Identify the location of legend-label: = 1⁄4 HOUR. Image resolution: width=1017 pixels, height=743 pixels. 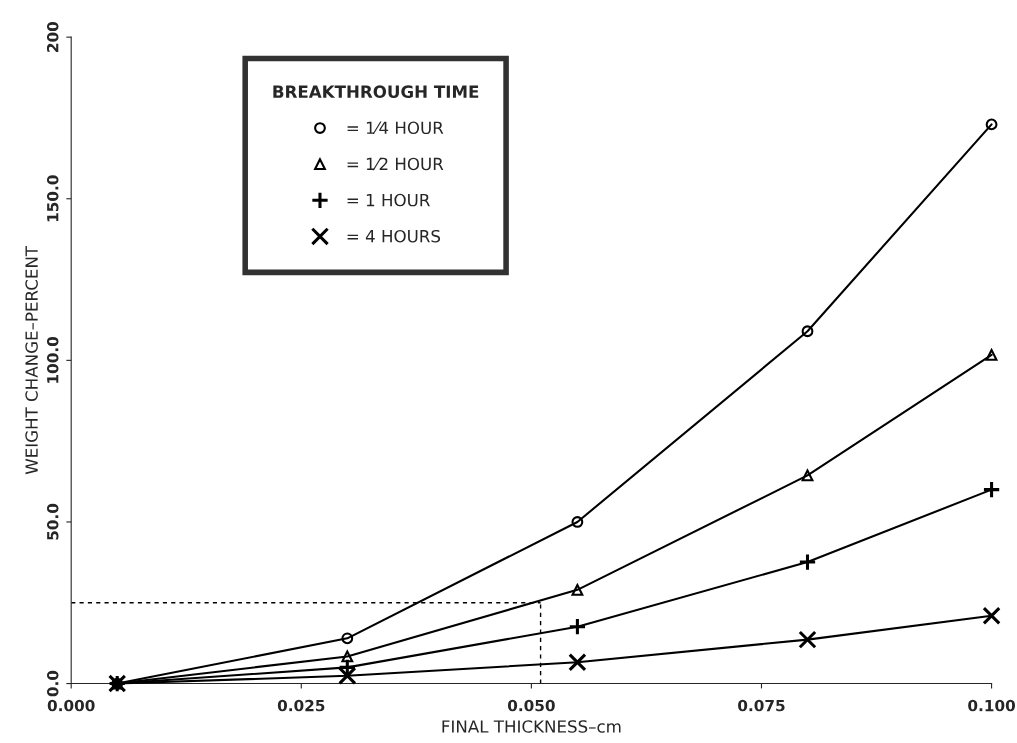
(395, 128).